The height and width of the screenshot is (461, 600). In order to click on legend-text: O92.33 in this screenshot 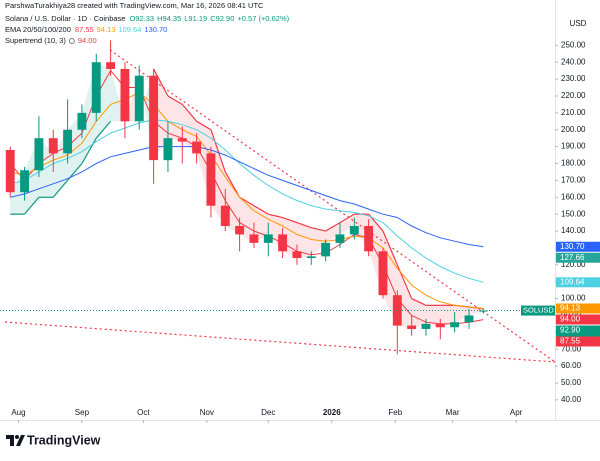, I will do `click(141, 18)`.